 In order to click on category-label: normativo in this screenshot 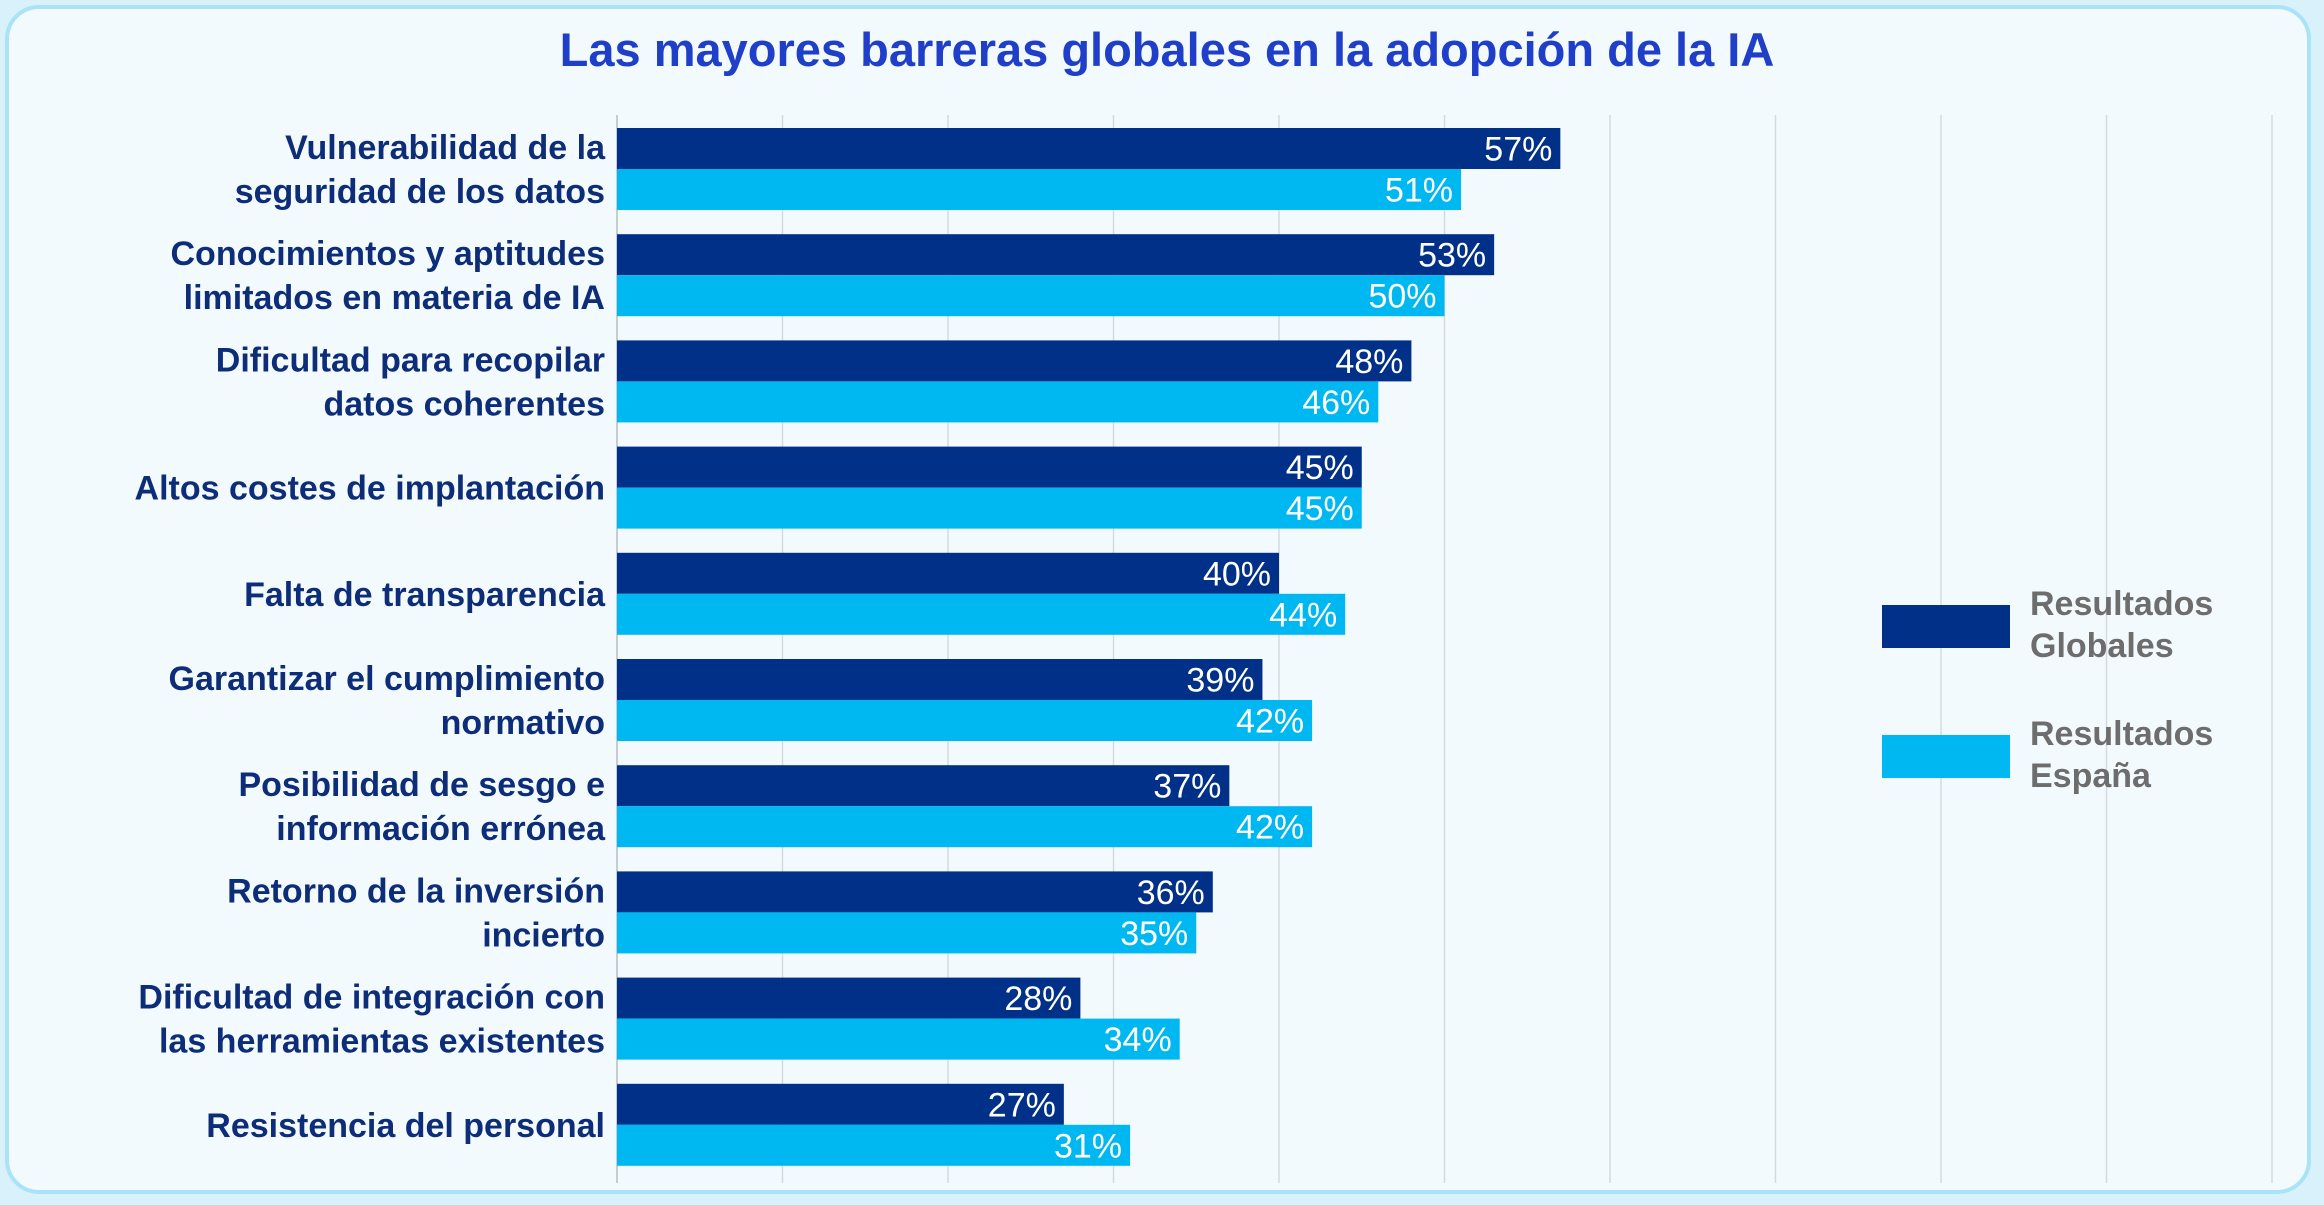, I will do `click(523, 723)`.